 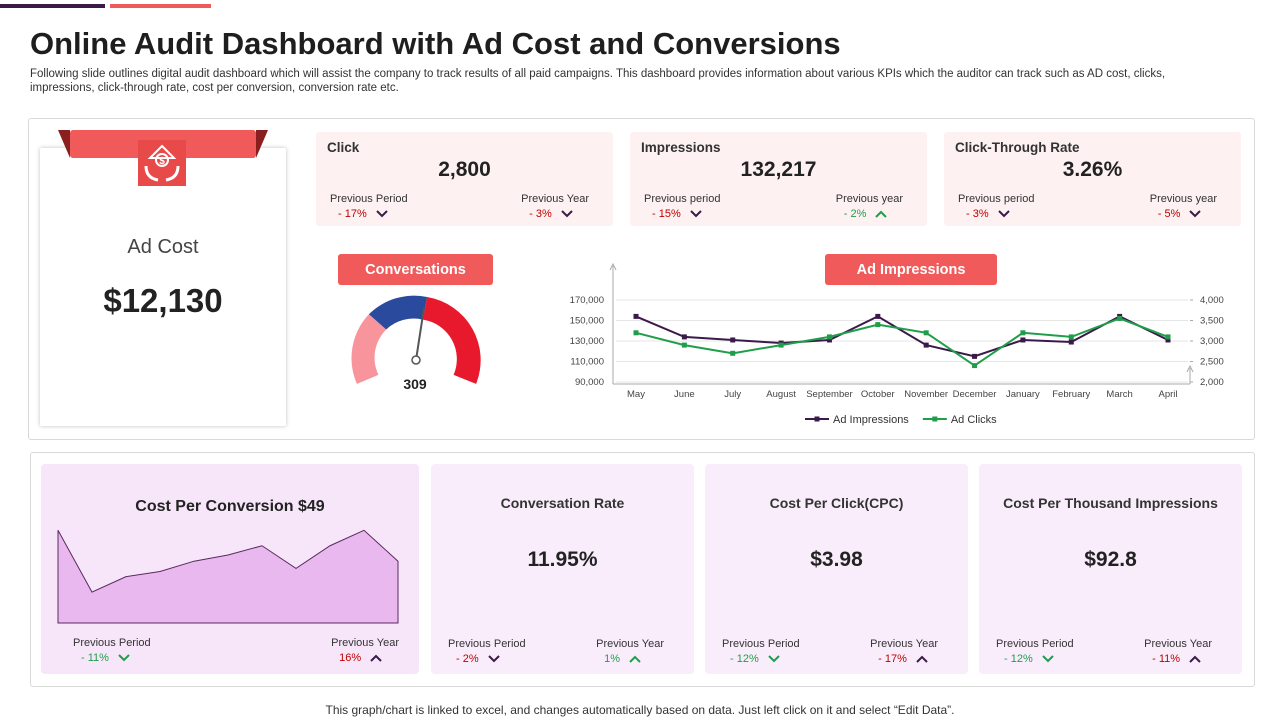 What do you see at coordinates (112, 650) in the screenshot?
I see `change: Previous Period - 11%` at bounding box center [112, 650].